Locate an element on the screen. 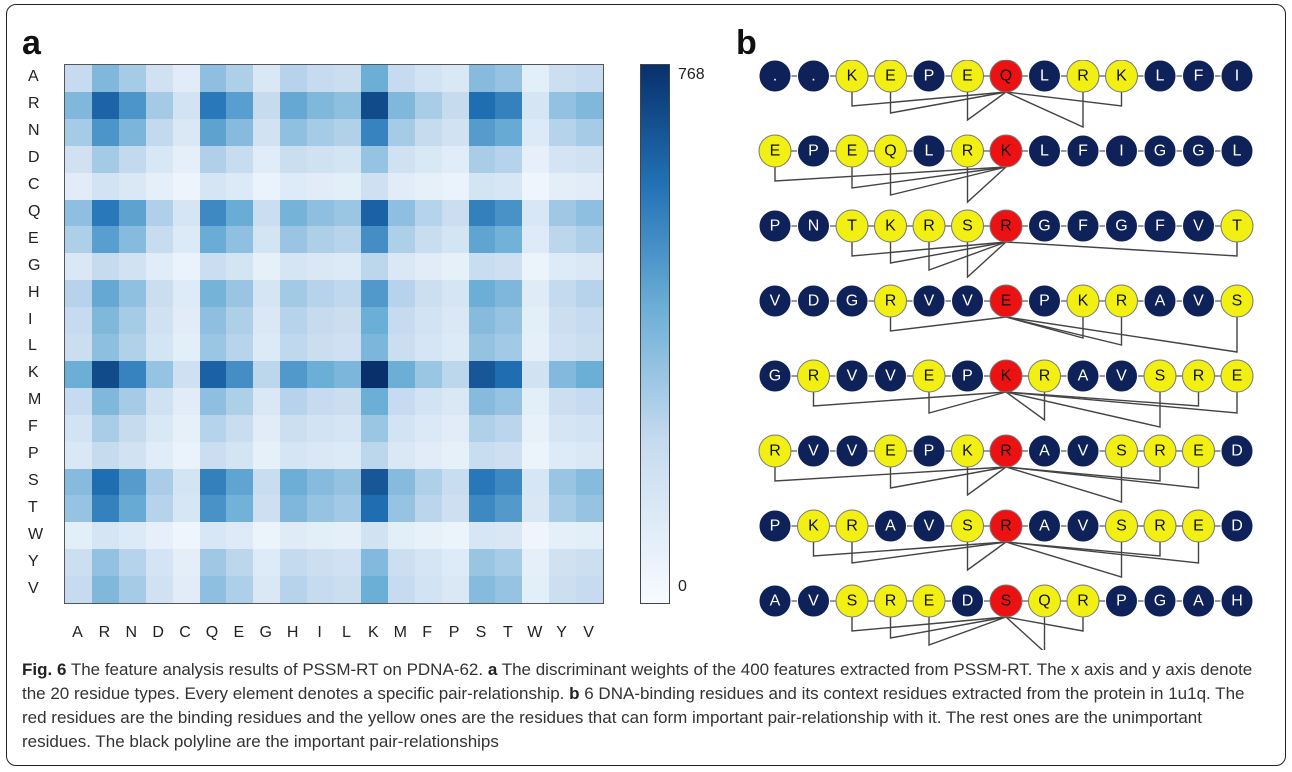 Image resolution: width=1292 pixels, height=772 pixels. row-label: G is located at coordinates (34, 265).